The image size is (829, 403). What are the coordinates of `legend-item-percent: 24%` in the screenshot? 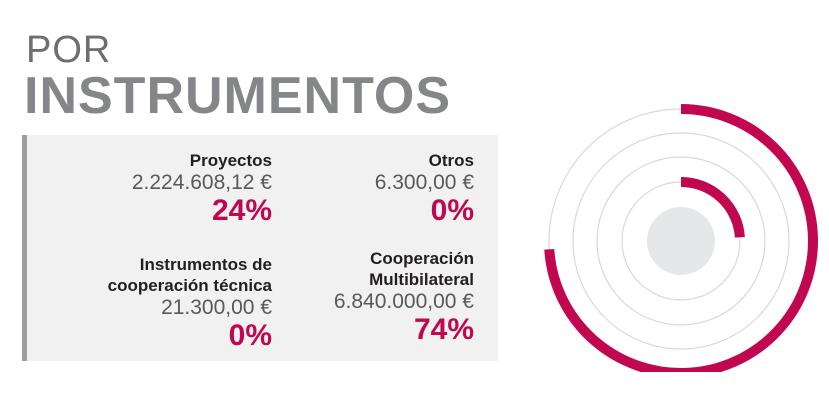 It's located at (241, 210).